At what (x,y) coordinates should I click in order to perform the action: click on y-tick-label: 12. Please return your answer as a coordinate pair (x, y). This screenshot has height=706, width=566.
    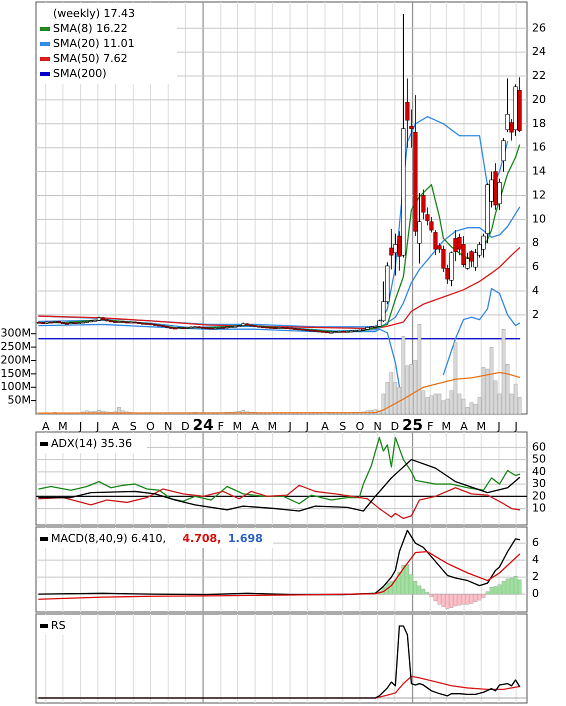
    Looking at the image, I should click on (539, 195).